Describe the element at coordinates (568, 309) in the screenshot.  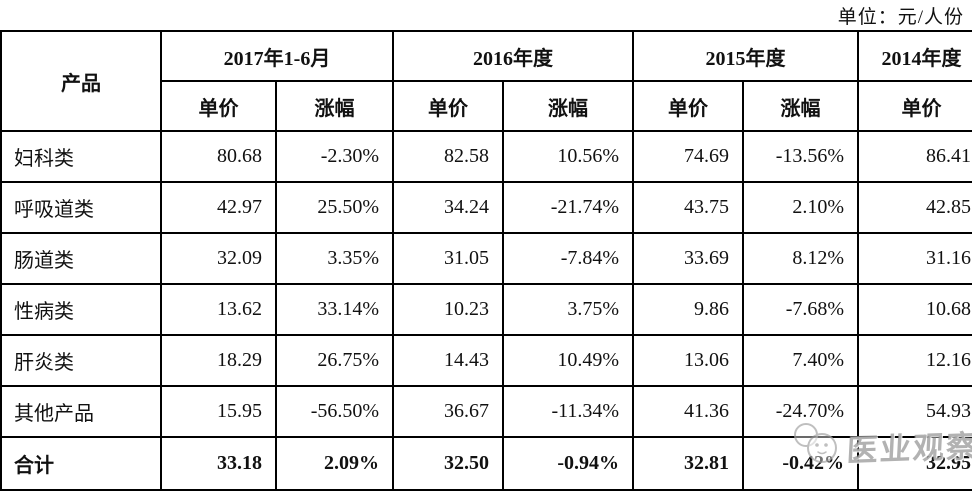
I see `cell-value: 3.75%` at that location.